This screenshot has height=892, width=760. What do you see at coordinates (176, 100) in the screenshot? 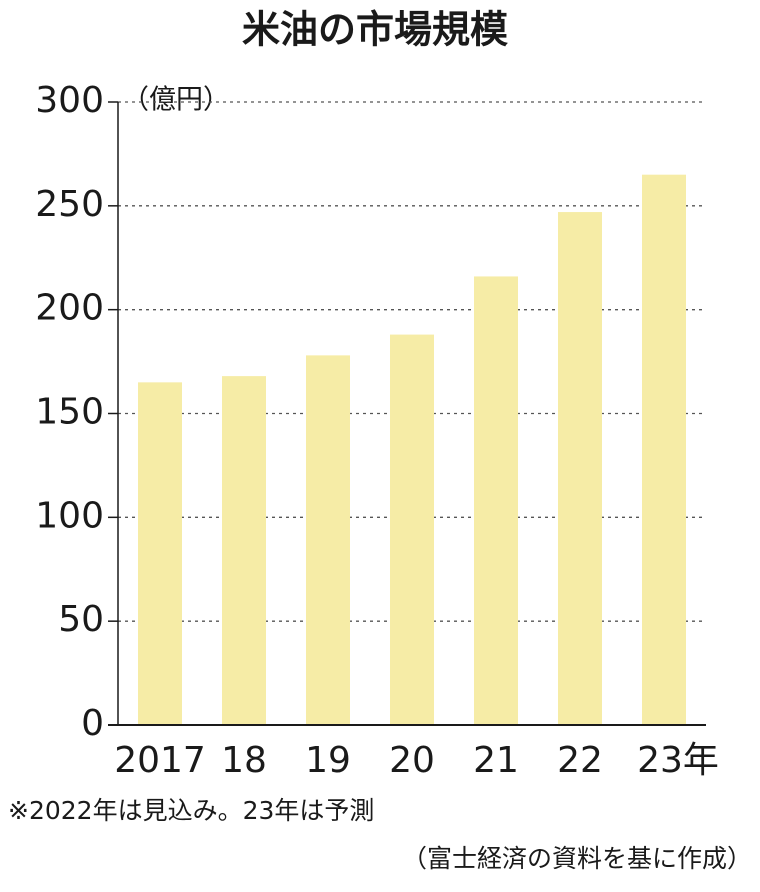
I see `y-unit-label: （億円）` at bounding box center [176, 100].